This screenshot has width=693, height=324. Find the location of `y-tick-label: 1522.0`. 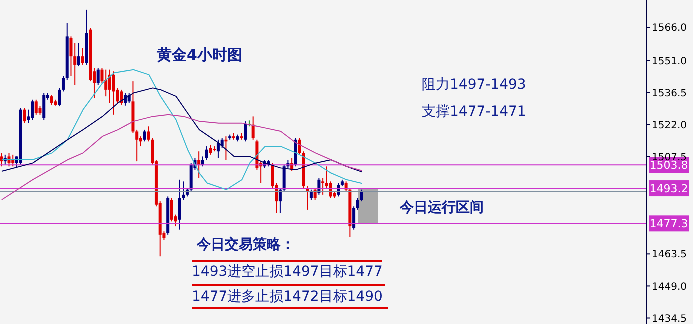

y-tick-label: 1522.0 is located at coordinates (669, 126).